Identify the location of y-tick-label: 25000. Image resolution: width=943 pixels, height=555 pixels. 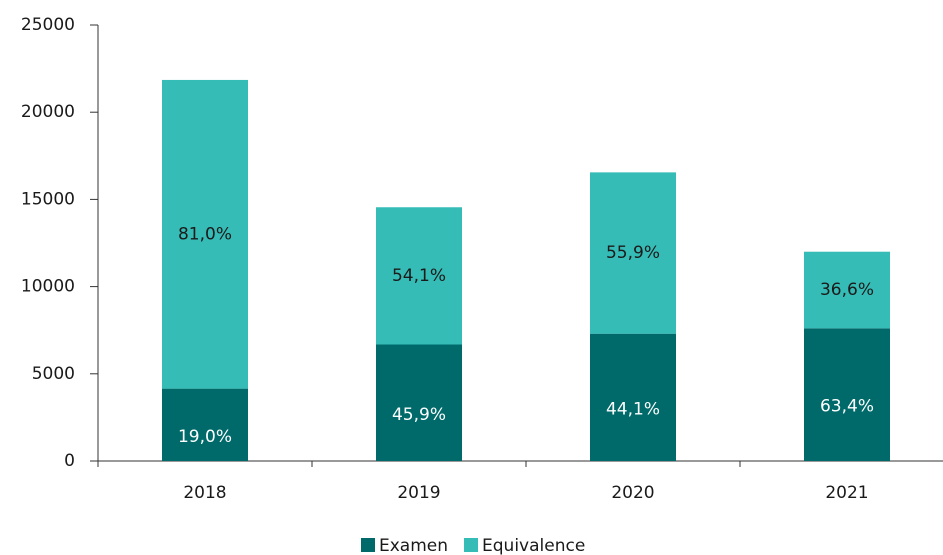
(48, 25).